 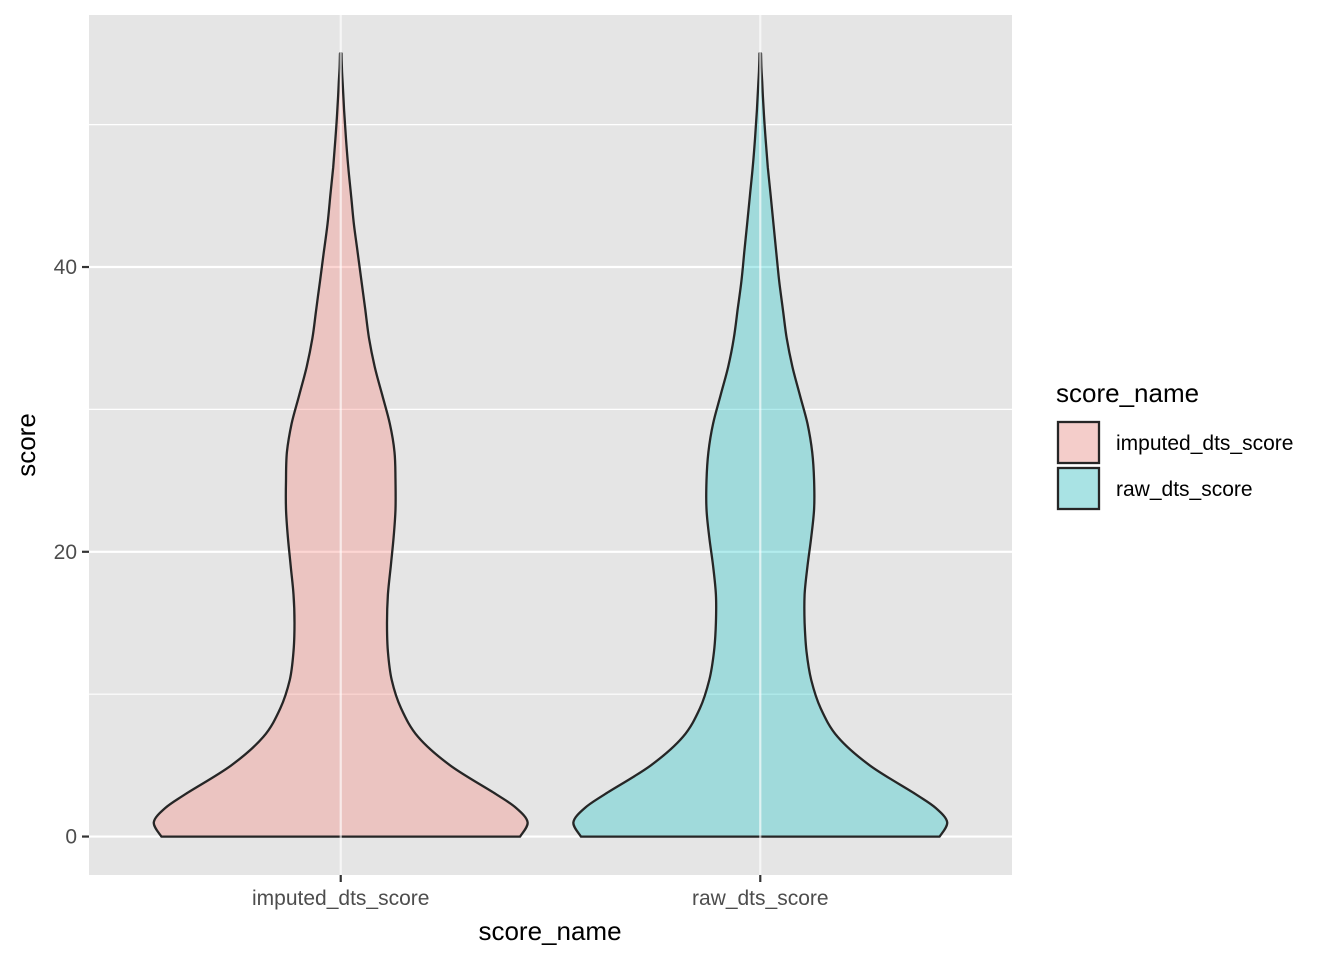 What do you see at coordinates (71, 837) in the screenshot?
I see `y-tick-label: 0` at bounding box center [71, 837].